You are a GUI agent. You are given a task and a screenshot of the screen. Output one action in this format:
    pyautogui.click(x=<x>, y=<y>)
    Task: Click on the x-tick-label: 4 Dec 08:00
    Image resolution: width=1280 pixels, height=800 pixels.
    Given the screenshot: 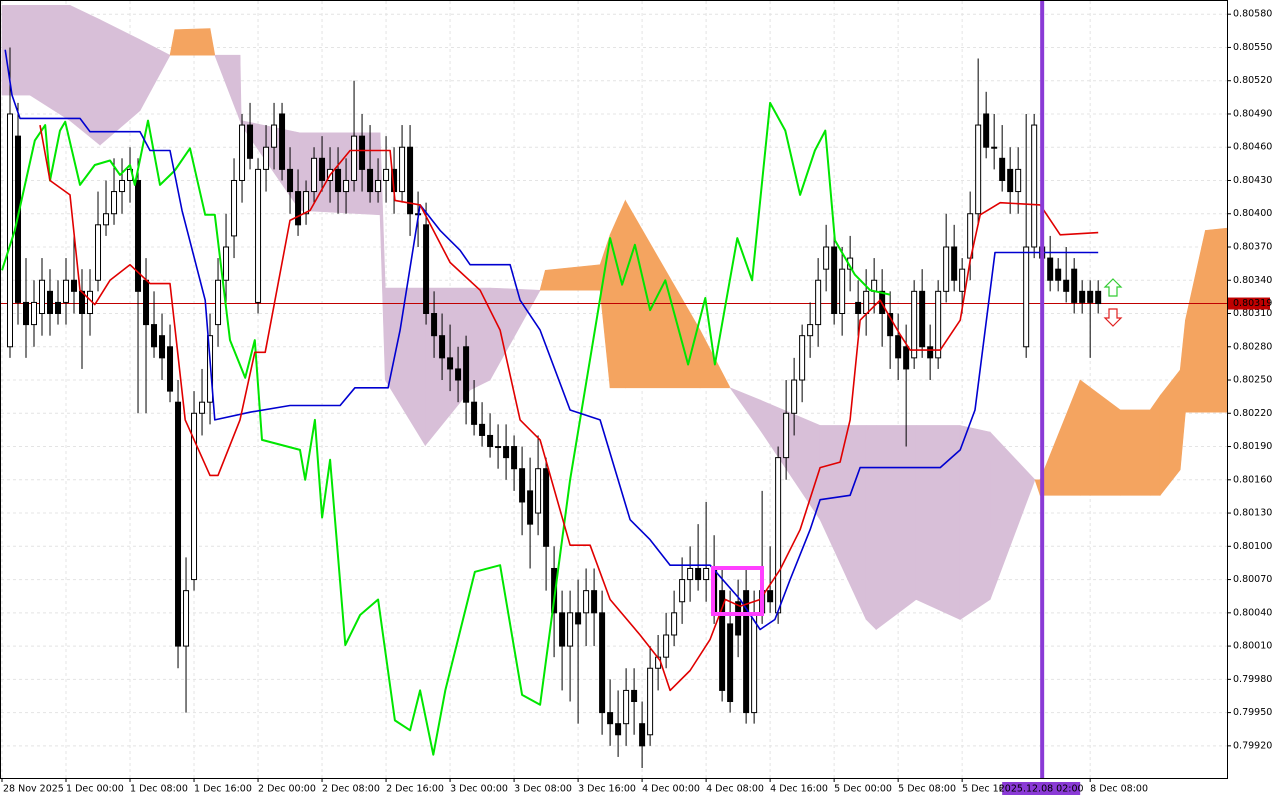 What is the action you would take?
    pyautogui.click(x=735, y=789)
    